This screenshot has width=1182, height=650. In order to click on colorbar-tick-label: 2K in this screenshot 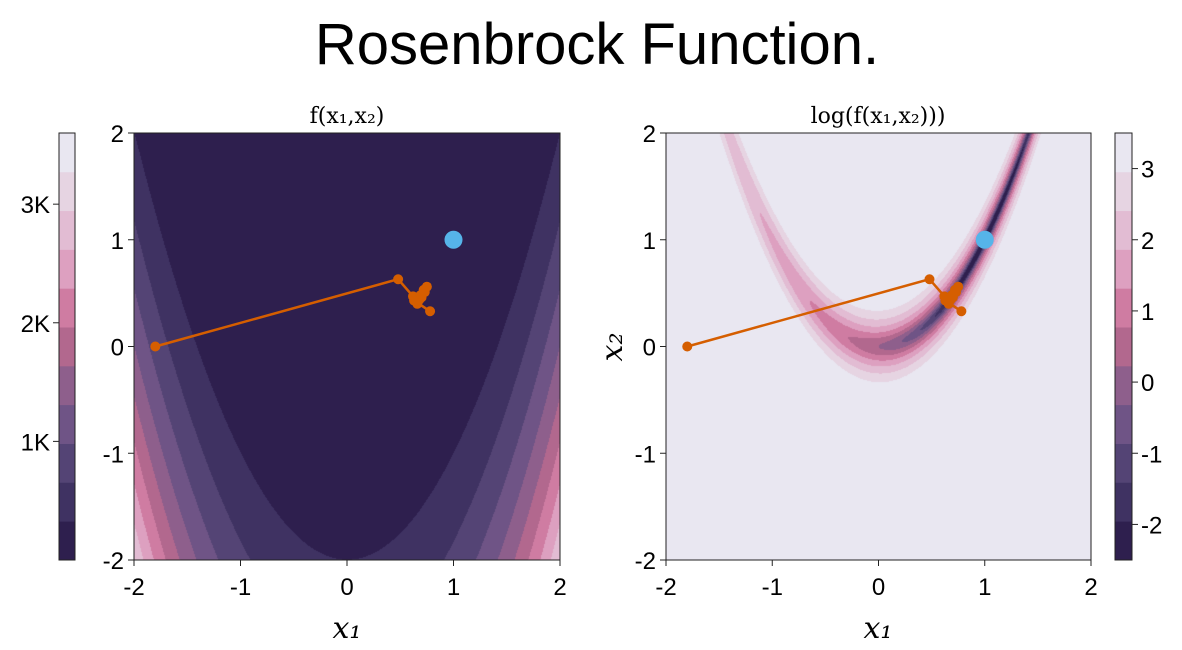, I will do `click(35, 324)`.